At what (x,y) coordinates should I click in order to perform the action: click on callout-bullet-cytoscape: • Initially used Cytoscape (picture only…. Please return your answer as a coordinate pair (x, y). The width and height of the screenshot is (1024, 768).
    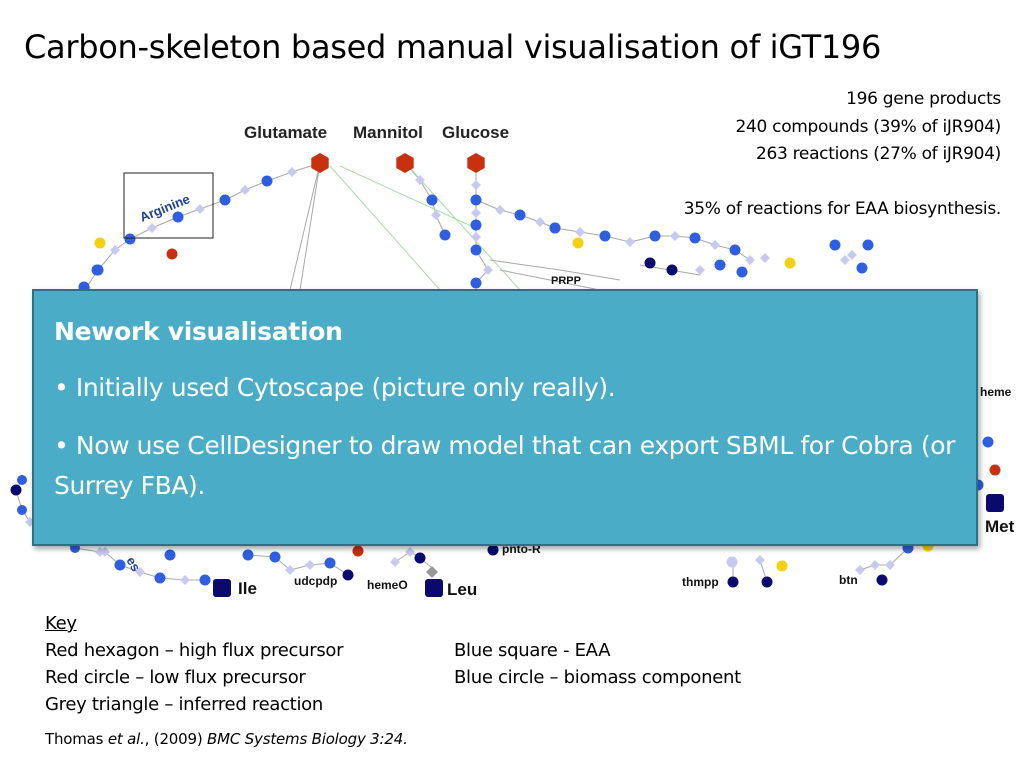
    Looking at the image, I should click on (335, 387).